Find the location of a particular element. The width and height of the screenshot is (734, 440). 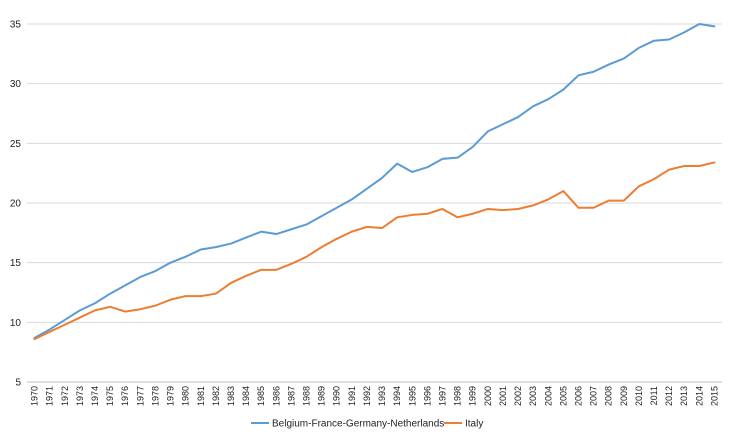

y-axis: 5 10 15 20 25 30 35 is located at coordinates (16, 204).